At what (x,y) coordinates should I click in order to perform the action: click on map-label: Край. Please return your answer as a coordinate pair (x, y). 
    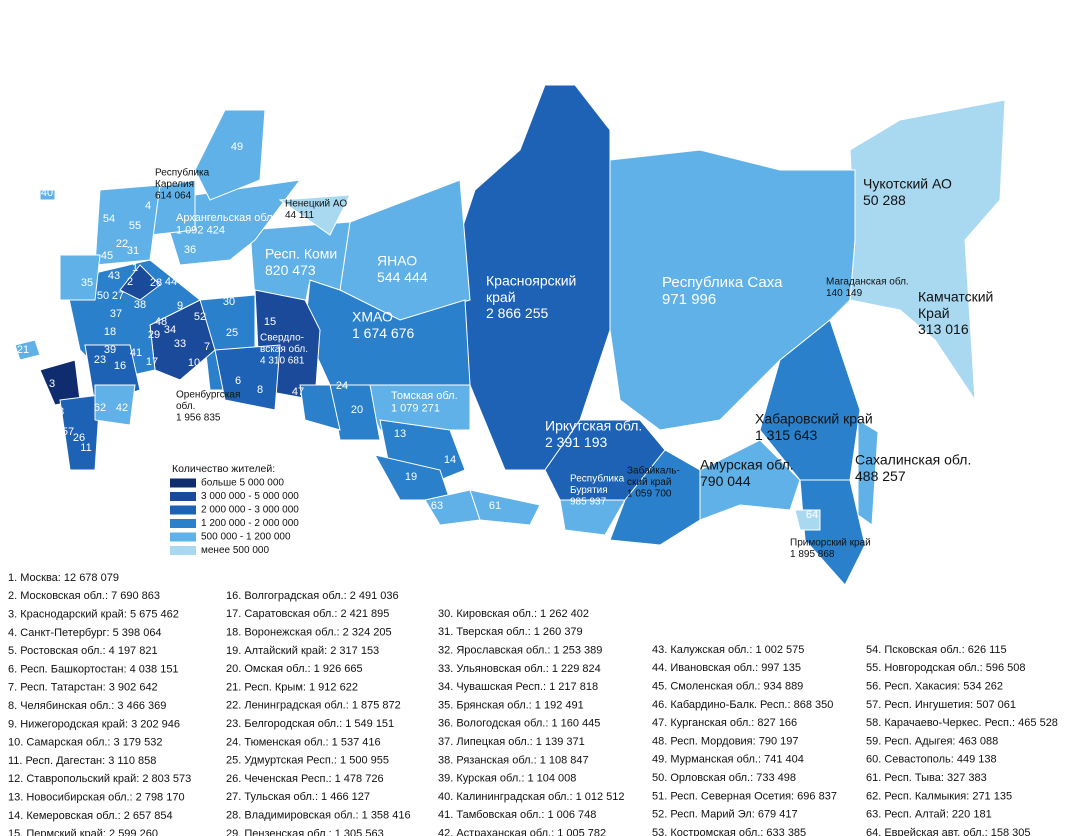
    Looking at the image, I should click on (934, 313).